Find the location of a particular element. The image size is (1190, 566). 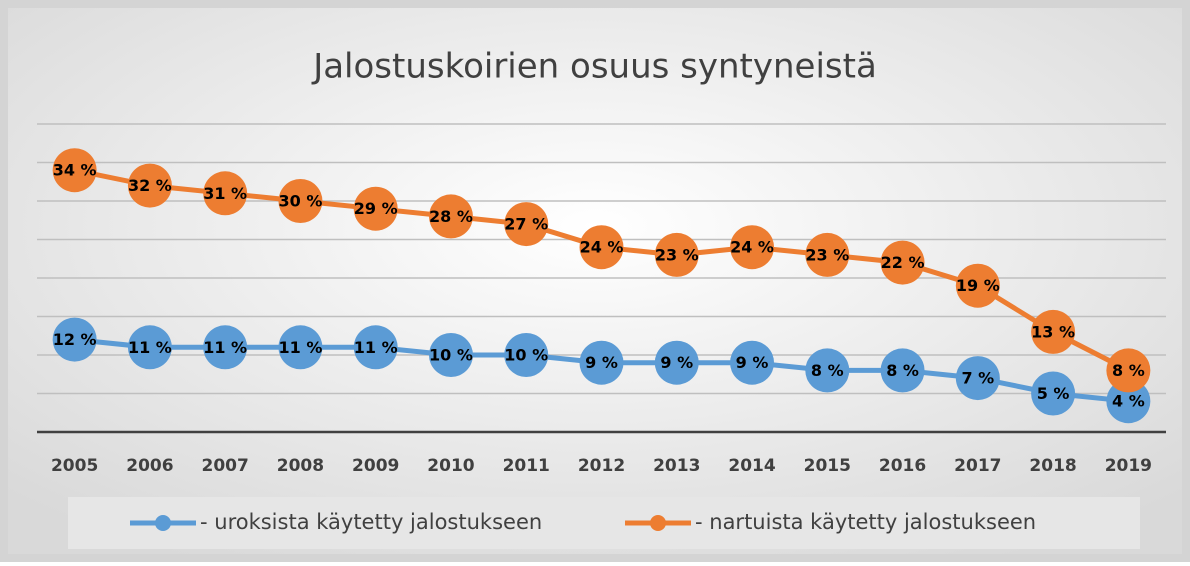

data-label: 19 % is located at coordinates (978, 285).